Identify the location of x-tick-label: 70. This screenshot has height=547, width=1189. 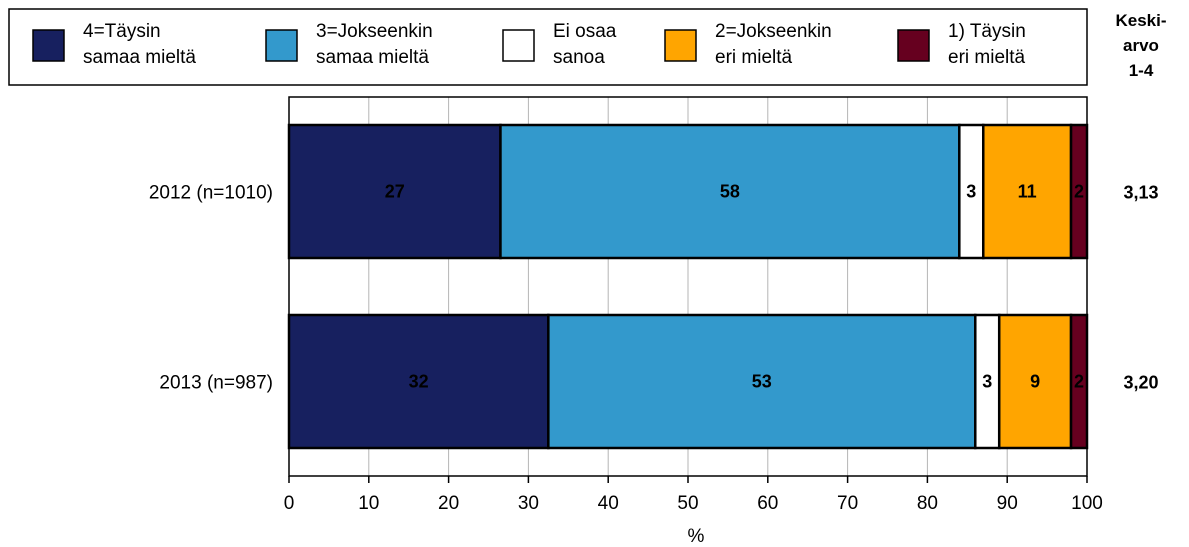
(847, 503).